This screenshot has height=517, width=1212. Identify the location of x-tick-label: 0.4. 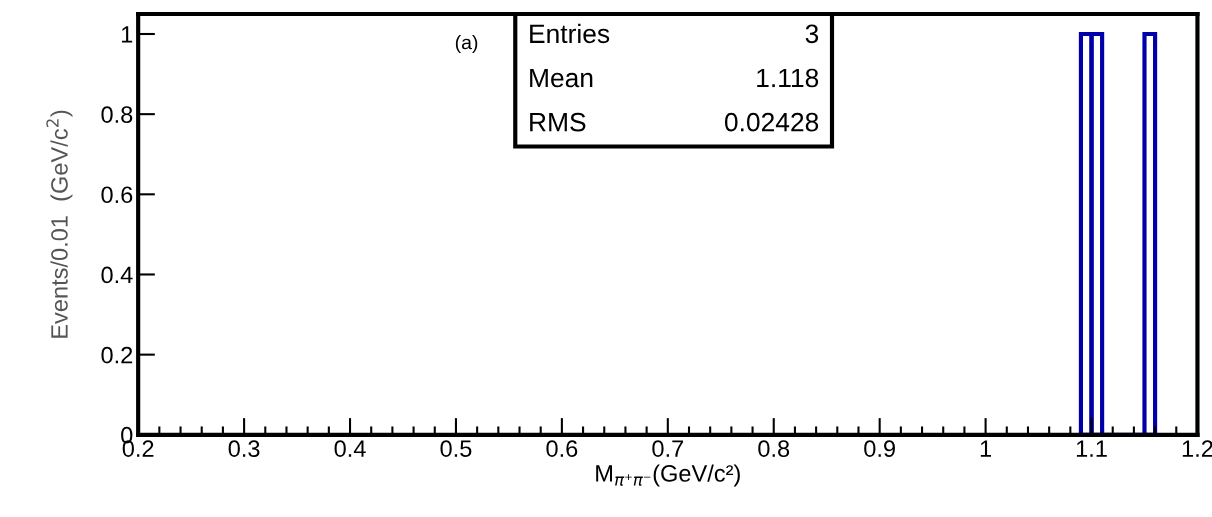
(350, 448).